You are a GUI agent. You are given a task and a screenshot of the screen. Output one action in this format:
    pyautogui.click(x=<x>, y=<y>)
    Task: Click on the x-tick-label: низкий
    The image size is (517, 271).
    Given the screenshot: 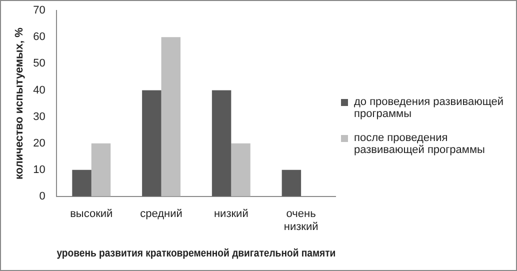 What is the action you would take?
    pyautogui.click(x=231, y=214)
    